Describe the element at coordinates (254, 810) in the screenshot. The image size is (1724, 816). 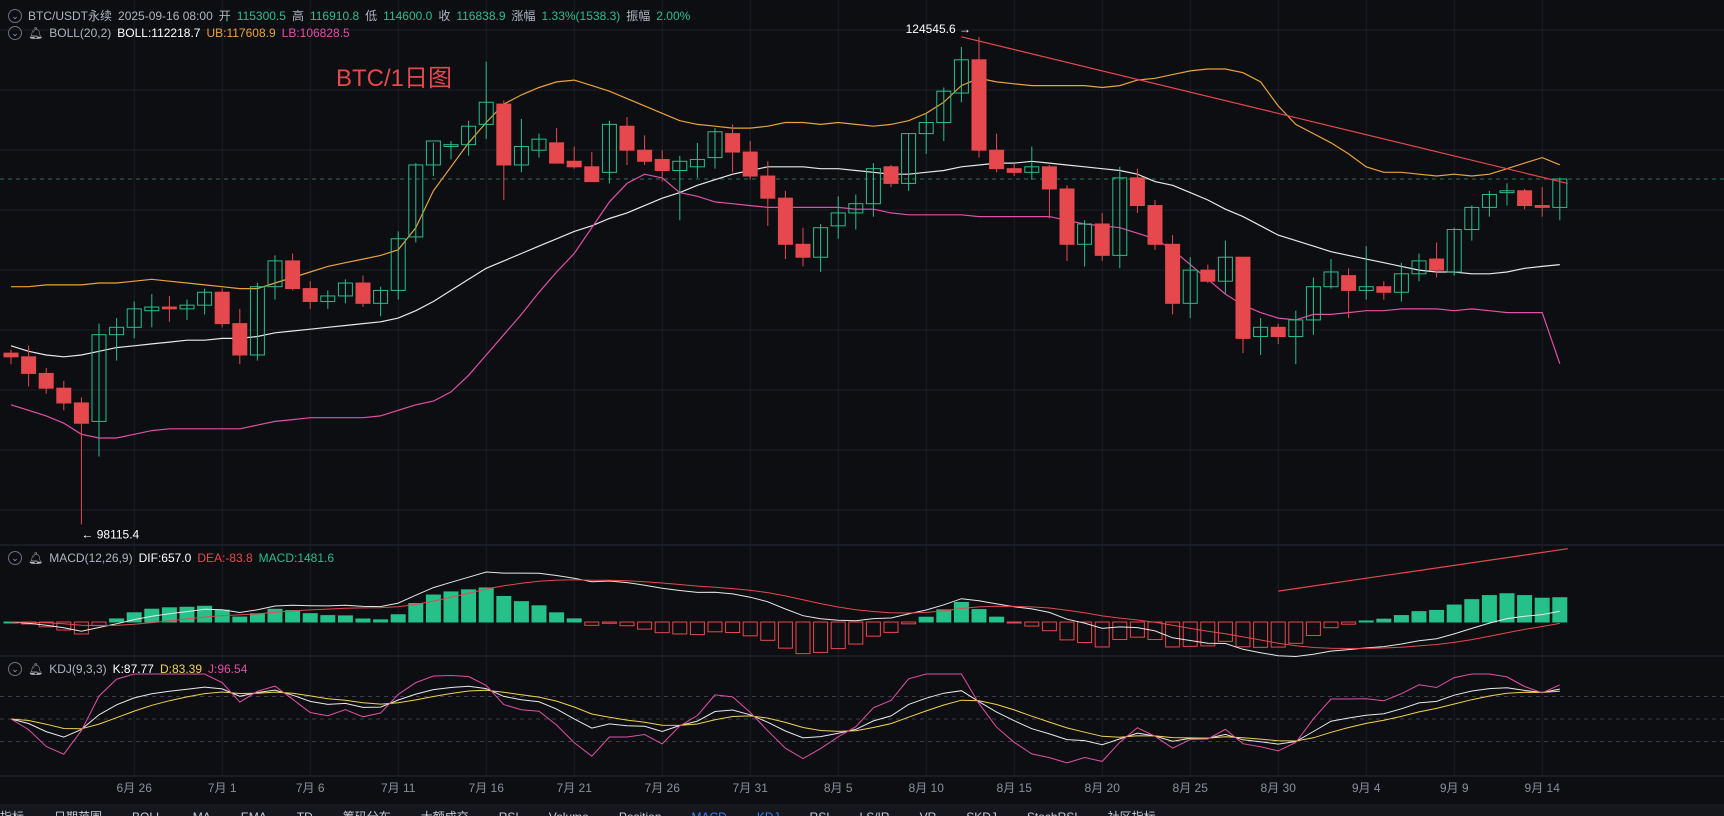
I see `tab-4: EMA` at that location.